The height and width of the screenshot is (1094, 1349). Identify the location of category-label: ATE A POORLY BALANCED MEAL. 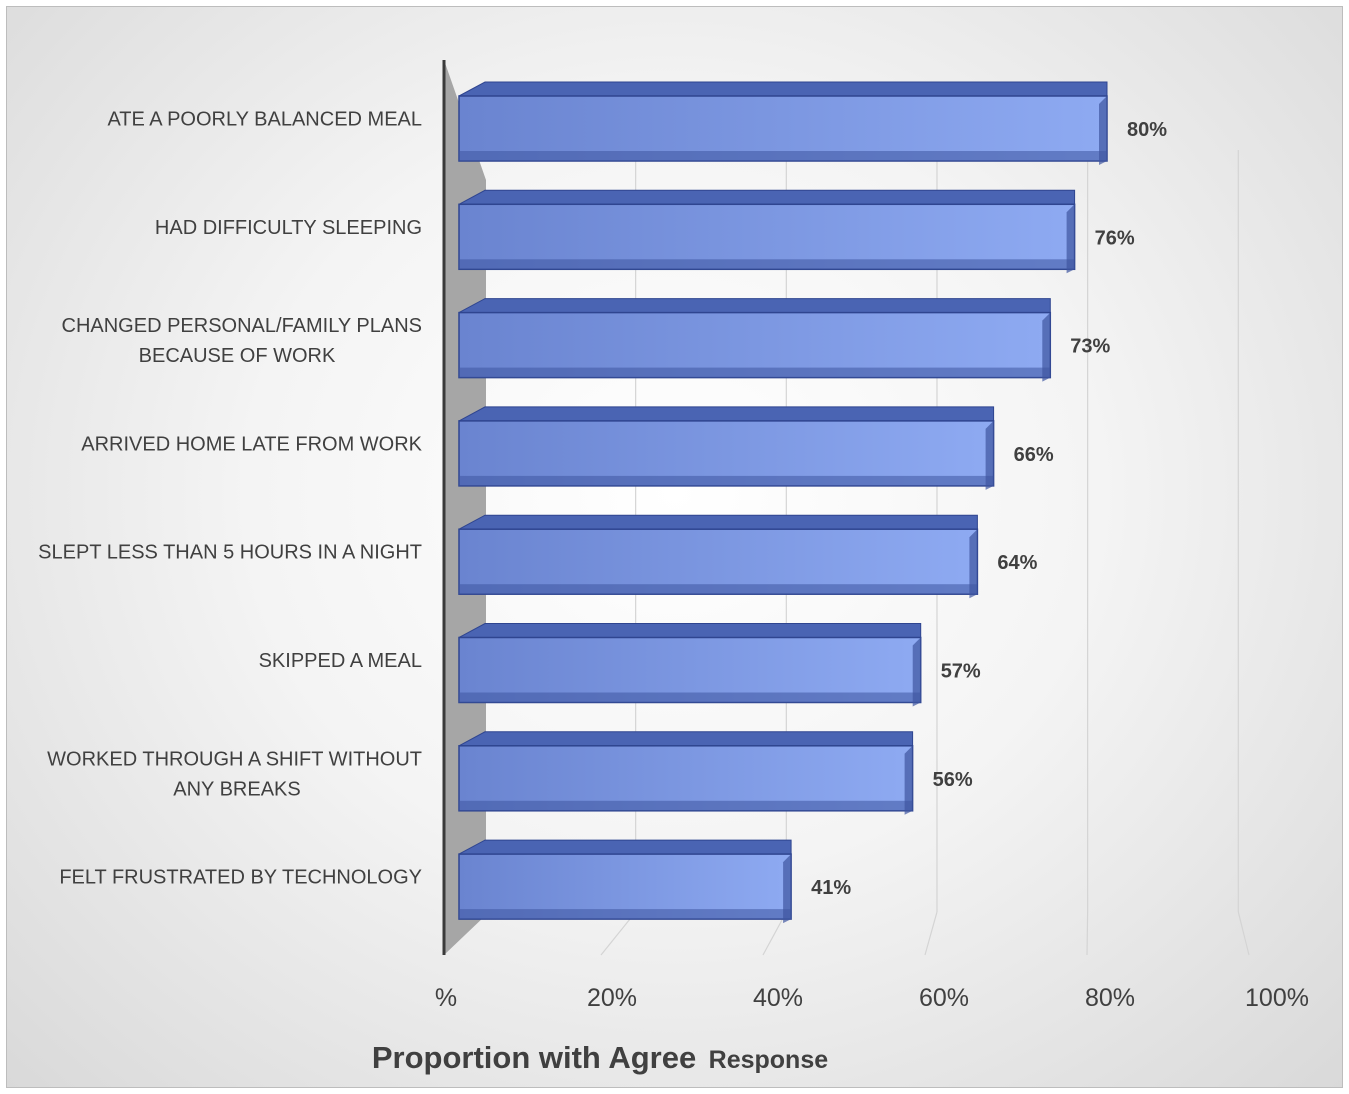
(264, 120).